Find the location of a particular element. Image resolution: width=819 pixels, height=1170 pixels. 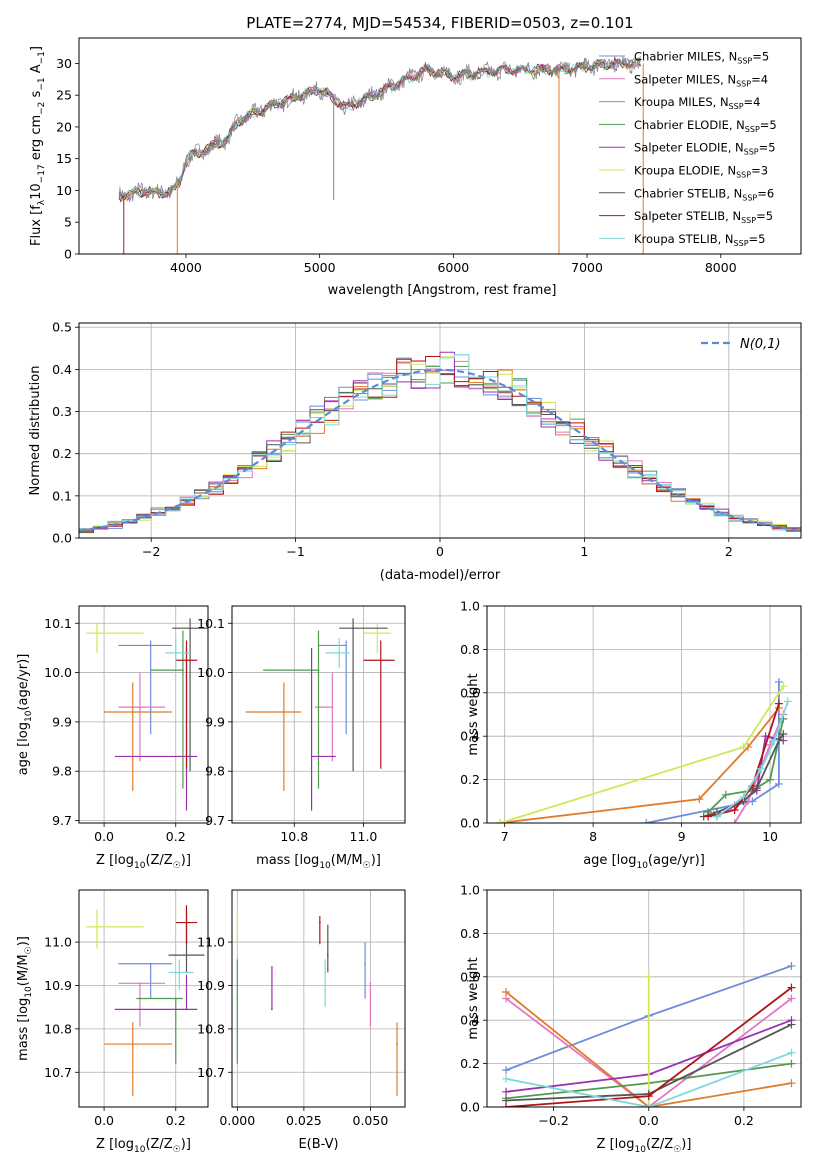

y-tick-label: 9.9 is located at coordinates (62, 721).